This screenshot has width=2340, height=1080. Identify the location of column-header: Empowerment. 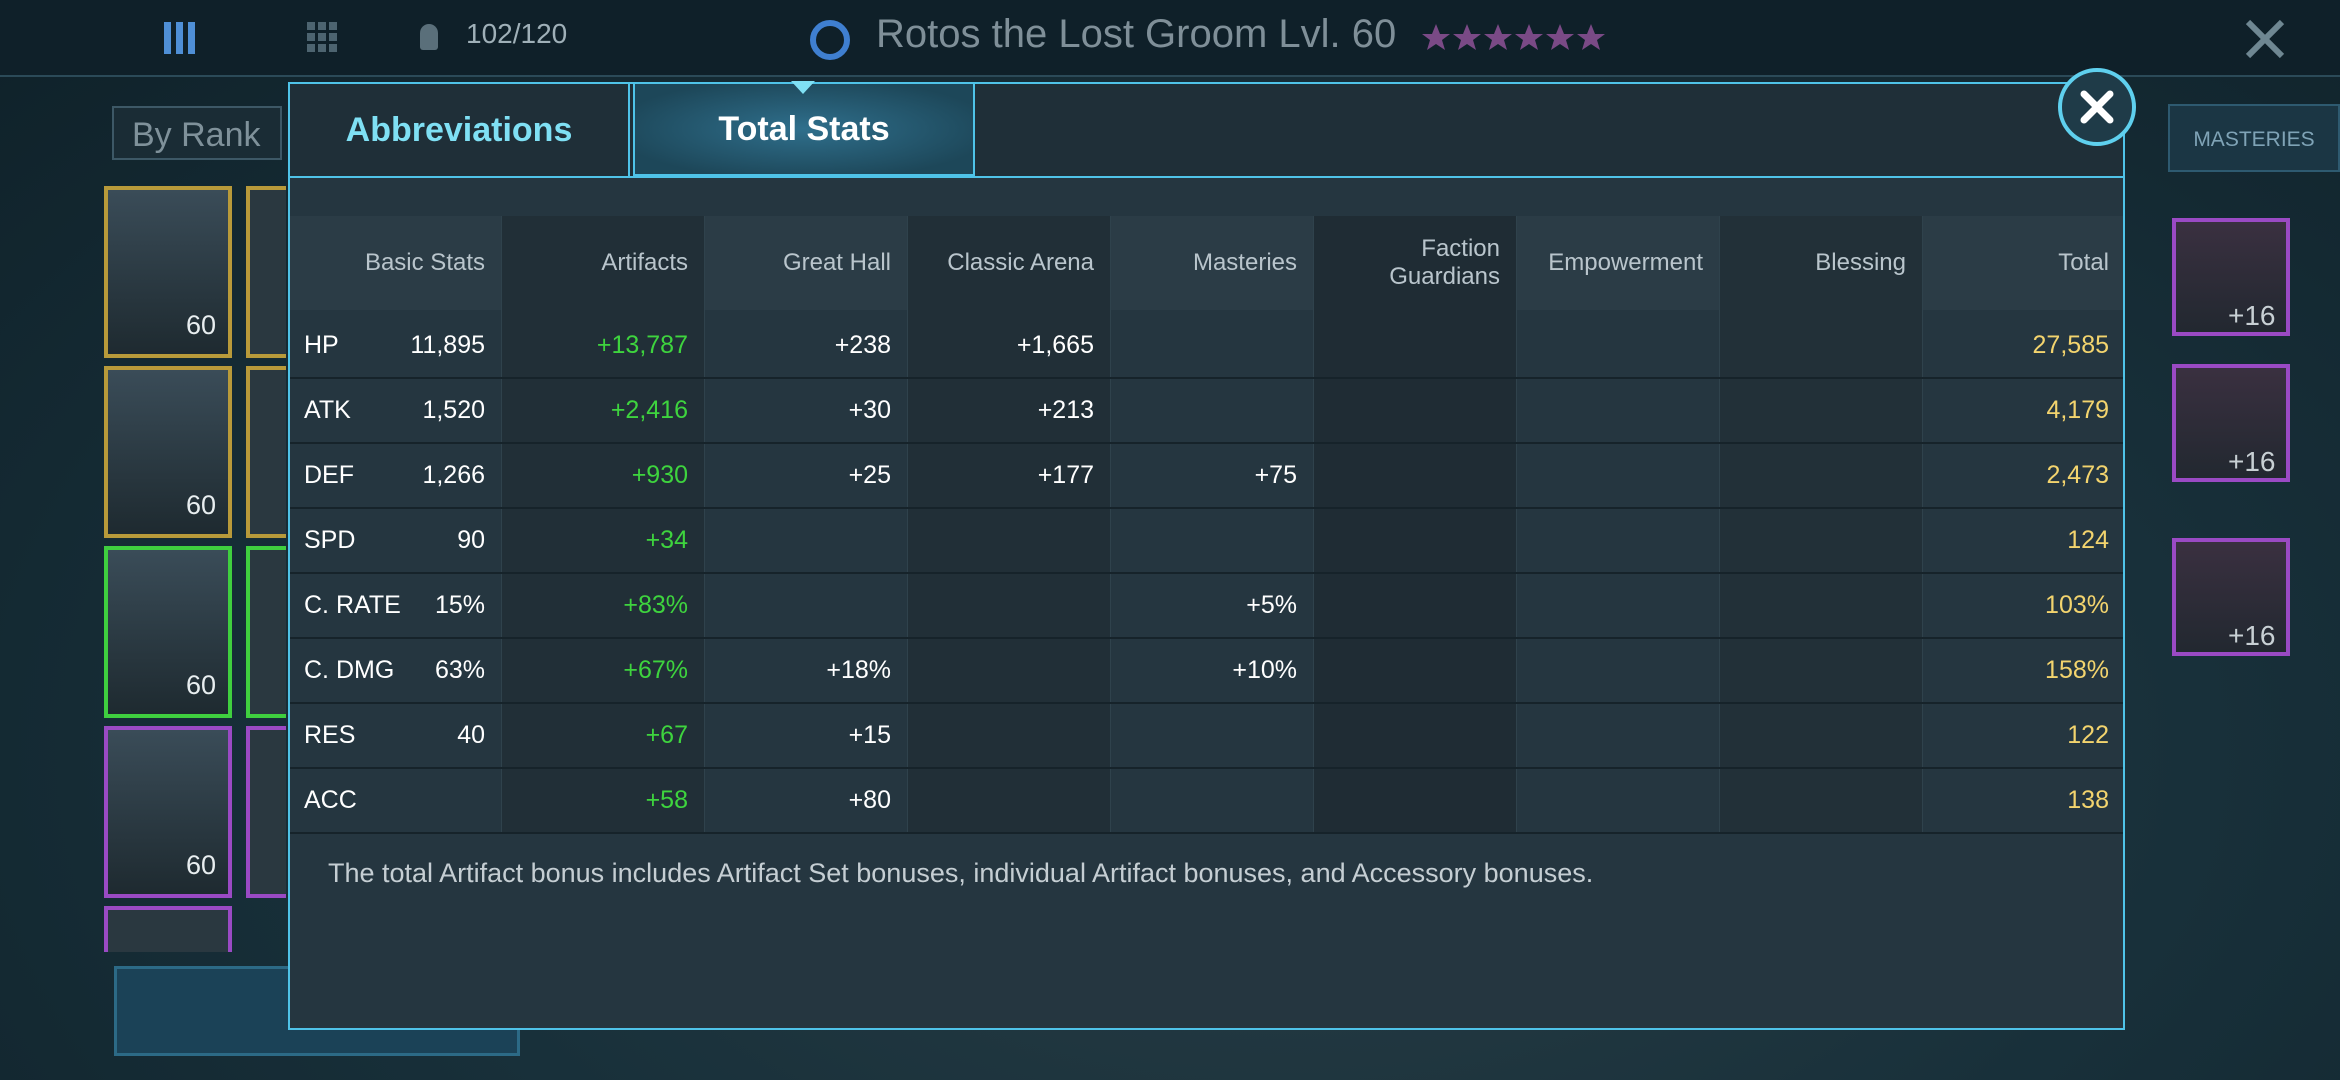
(1625, 262).